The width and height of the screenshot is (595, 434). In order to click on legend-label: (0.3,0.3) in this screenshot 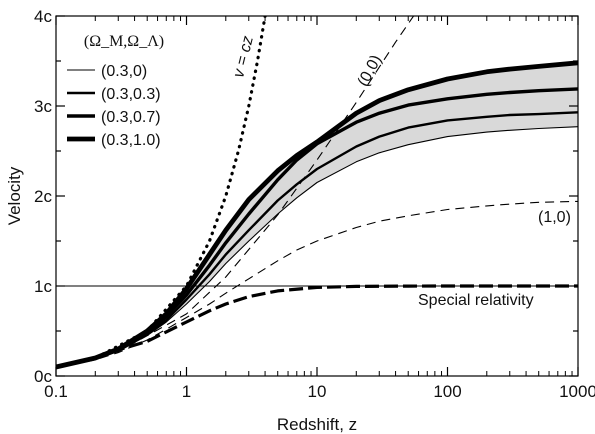, I will do `click(131, 94)`.